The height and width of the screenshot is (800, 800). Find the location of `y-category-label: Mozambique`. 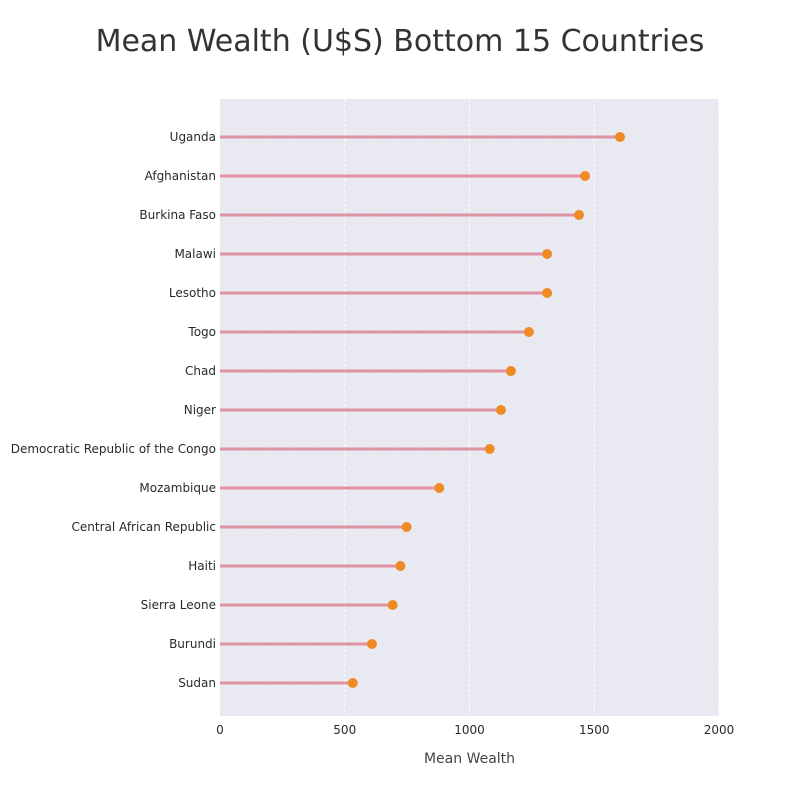

y-category-label: Mozambique is located at coordinates (177, 488).